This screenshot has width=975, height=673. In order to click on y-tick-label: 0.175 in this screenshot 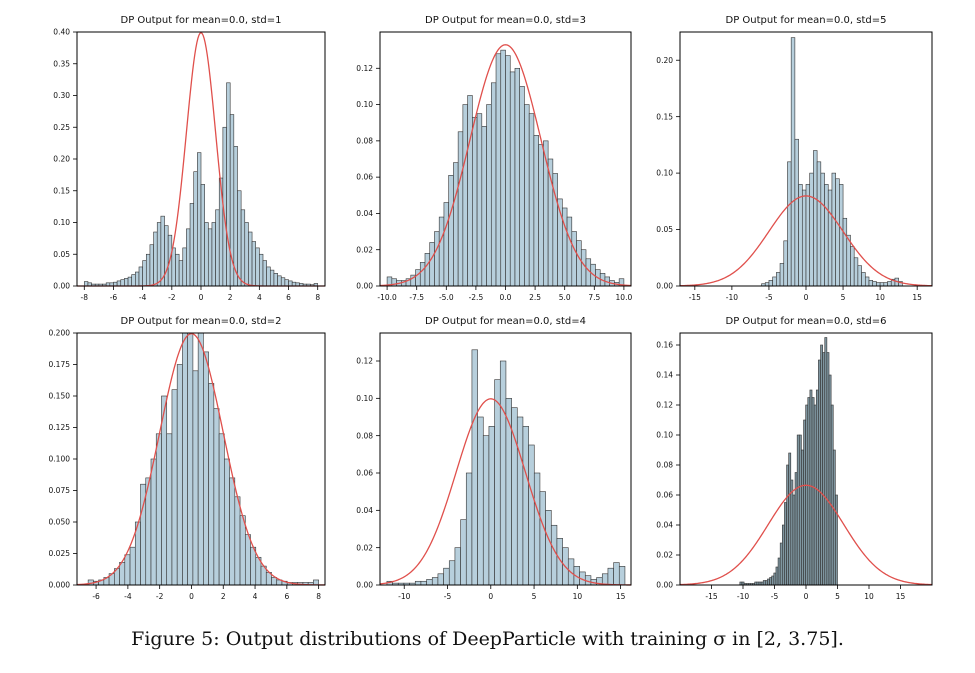, I will do `click(60, 364)`.